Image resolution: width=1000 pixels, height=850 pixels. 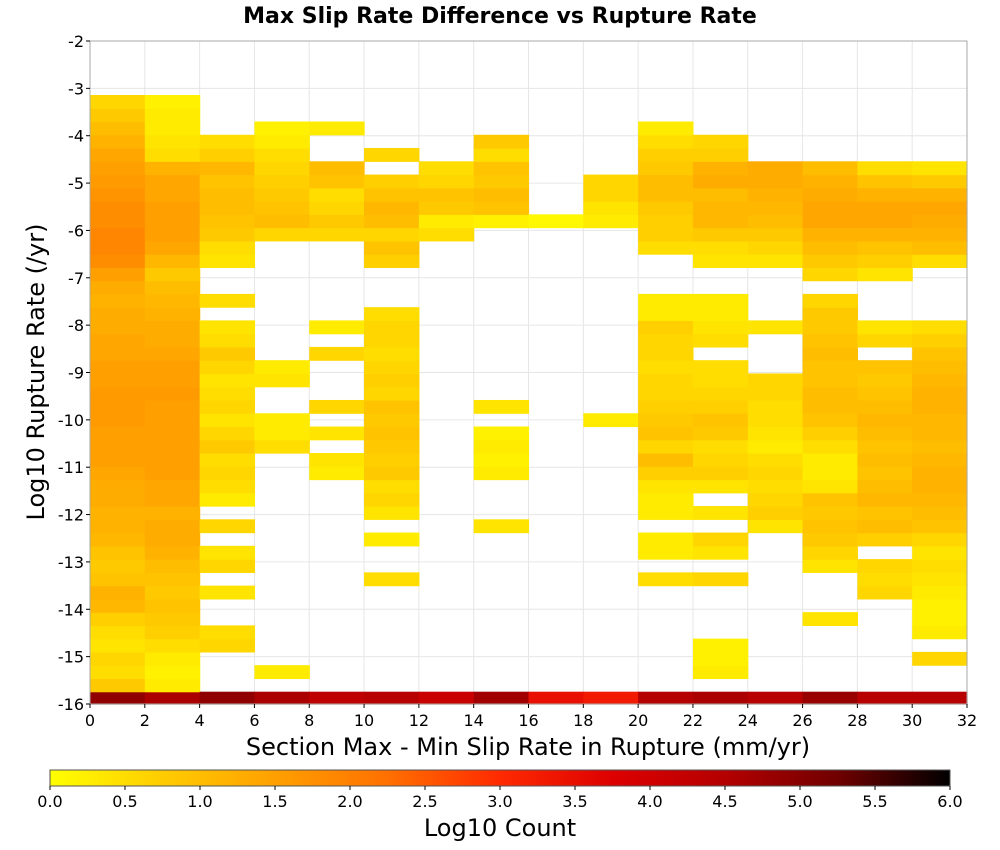 What do you see at coordinates (76, 230) in the screenshot?
I see `y-tick-label: -6` at bounding box center [76, 230].